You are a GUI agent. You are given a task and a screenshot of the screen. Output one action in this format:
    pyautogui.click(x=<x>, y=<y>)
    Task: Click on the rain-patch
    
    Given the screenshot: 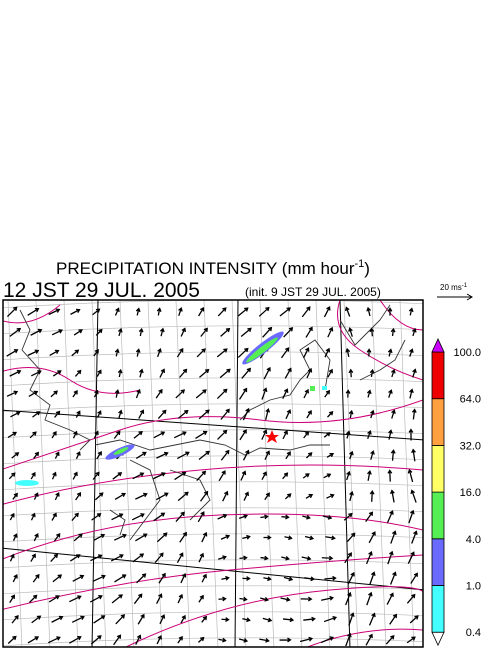 What is the action you would take?
    pyautogui.click(x=324, y=388)
    